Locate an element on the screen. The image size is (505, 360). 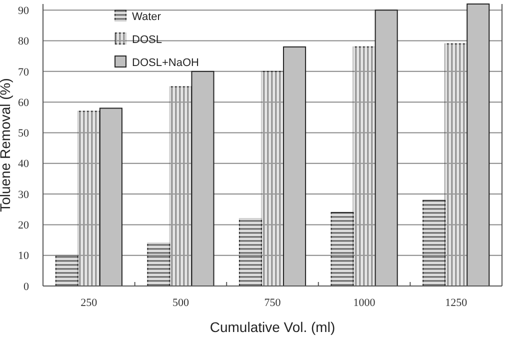
x-tick-label: 500 is located at coordinates (181, 303).